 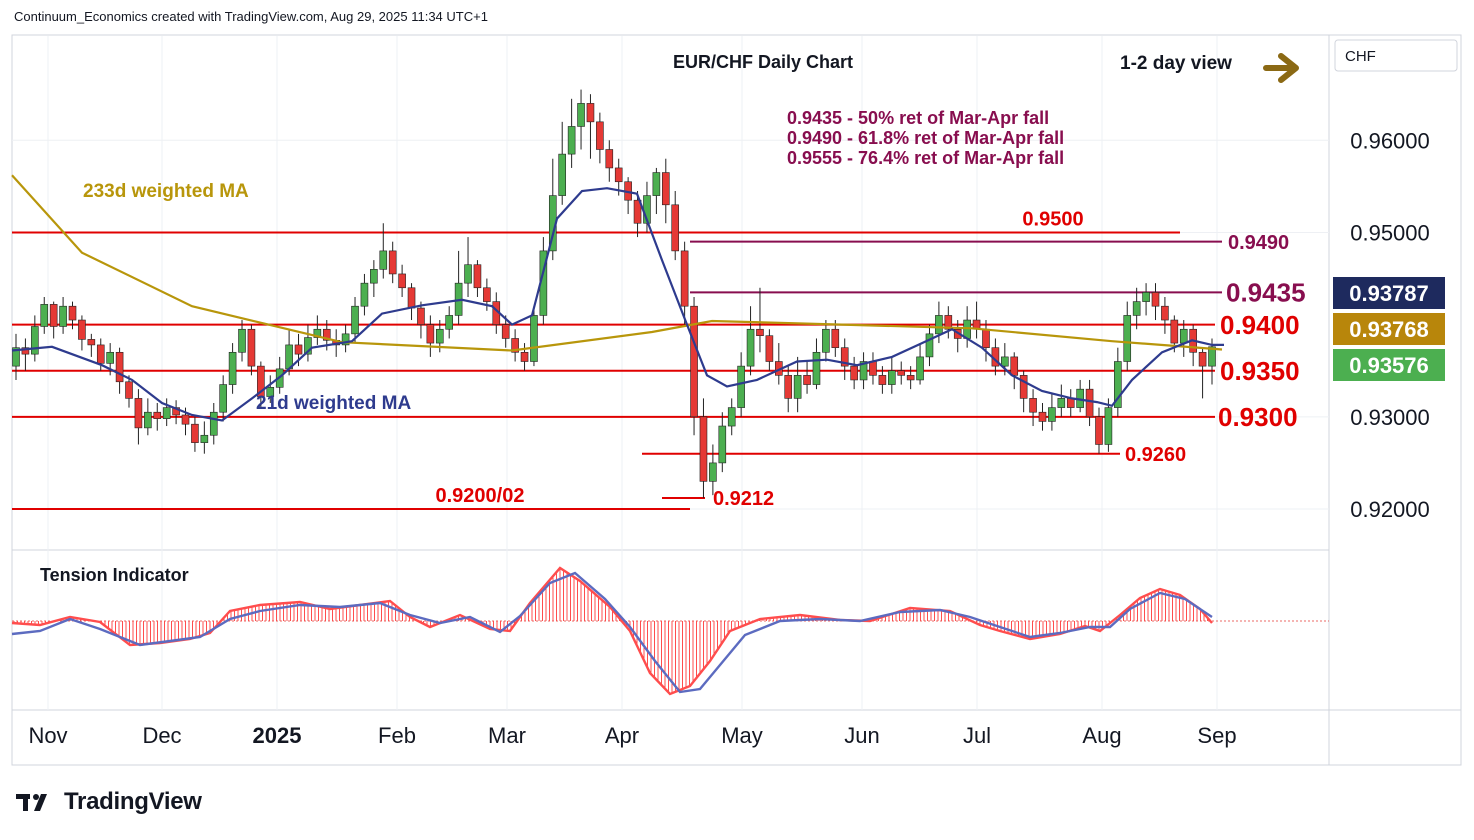 What do you see at coordinates (31, 802) in the screenshot?
I see `tradingview-logo-icon` at bounding box center [31, 802].